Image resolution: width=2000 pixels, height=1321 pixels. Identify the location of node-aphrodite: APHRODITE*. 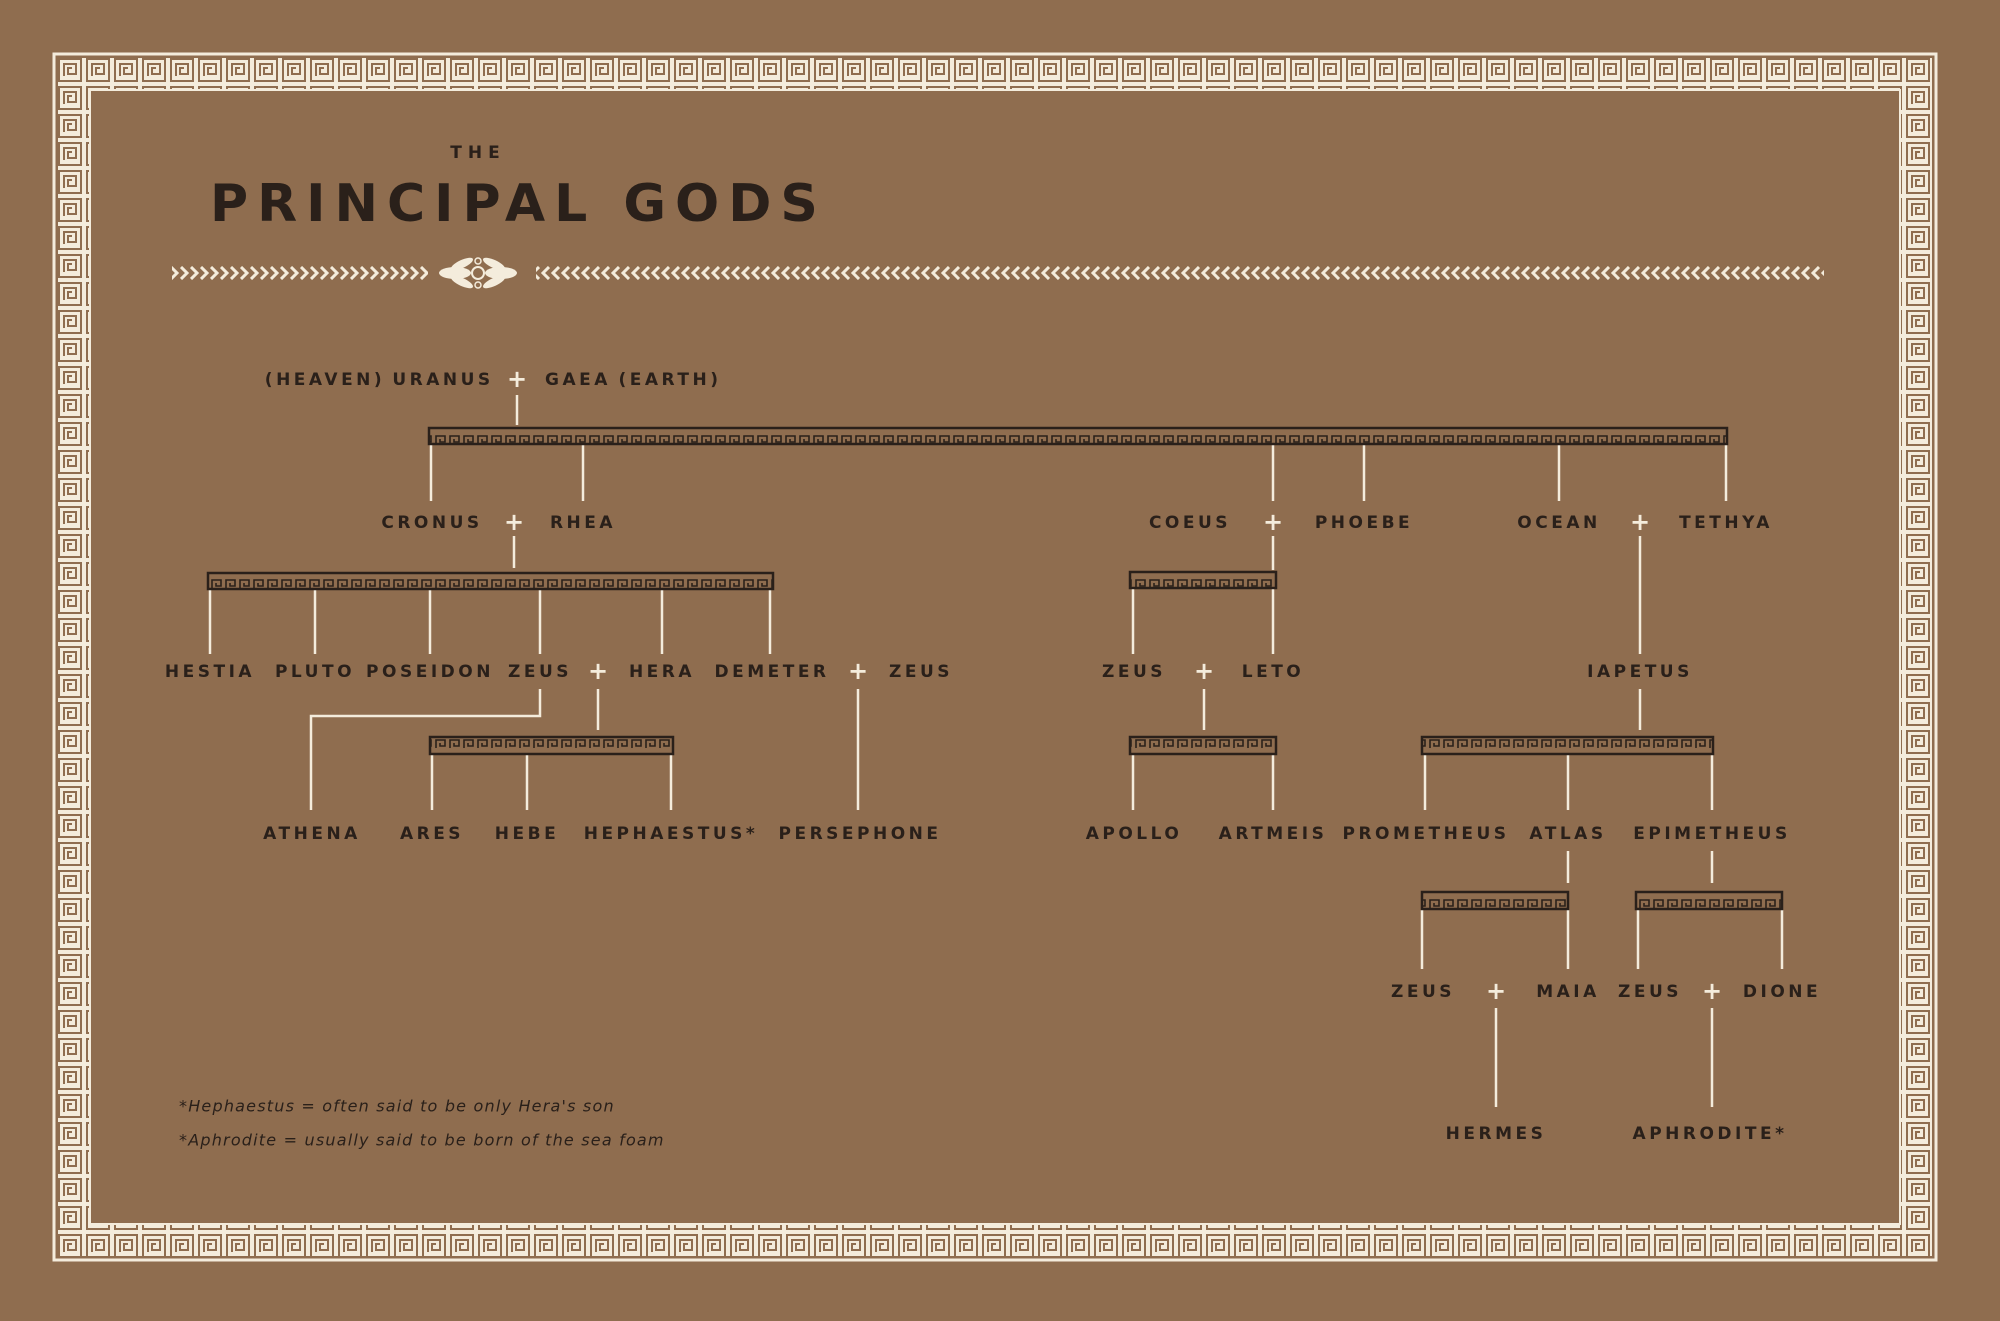
(1710, 1134).